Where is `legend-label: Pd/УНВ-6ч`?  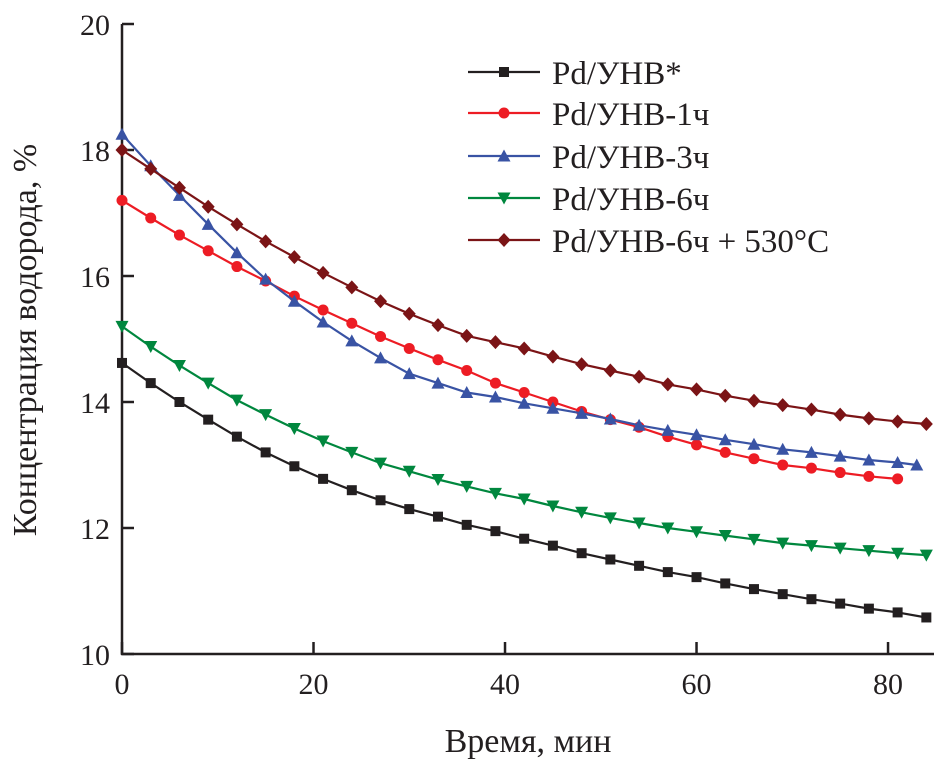
legend-label: Pd/УНВ-6ч is located at coordinates (630, 200).